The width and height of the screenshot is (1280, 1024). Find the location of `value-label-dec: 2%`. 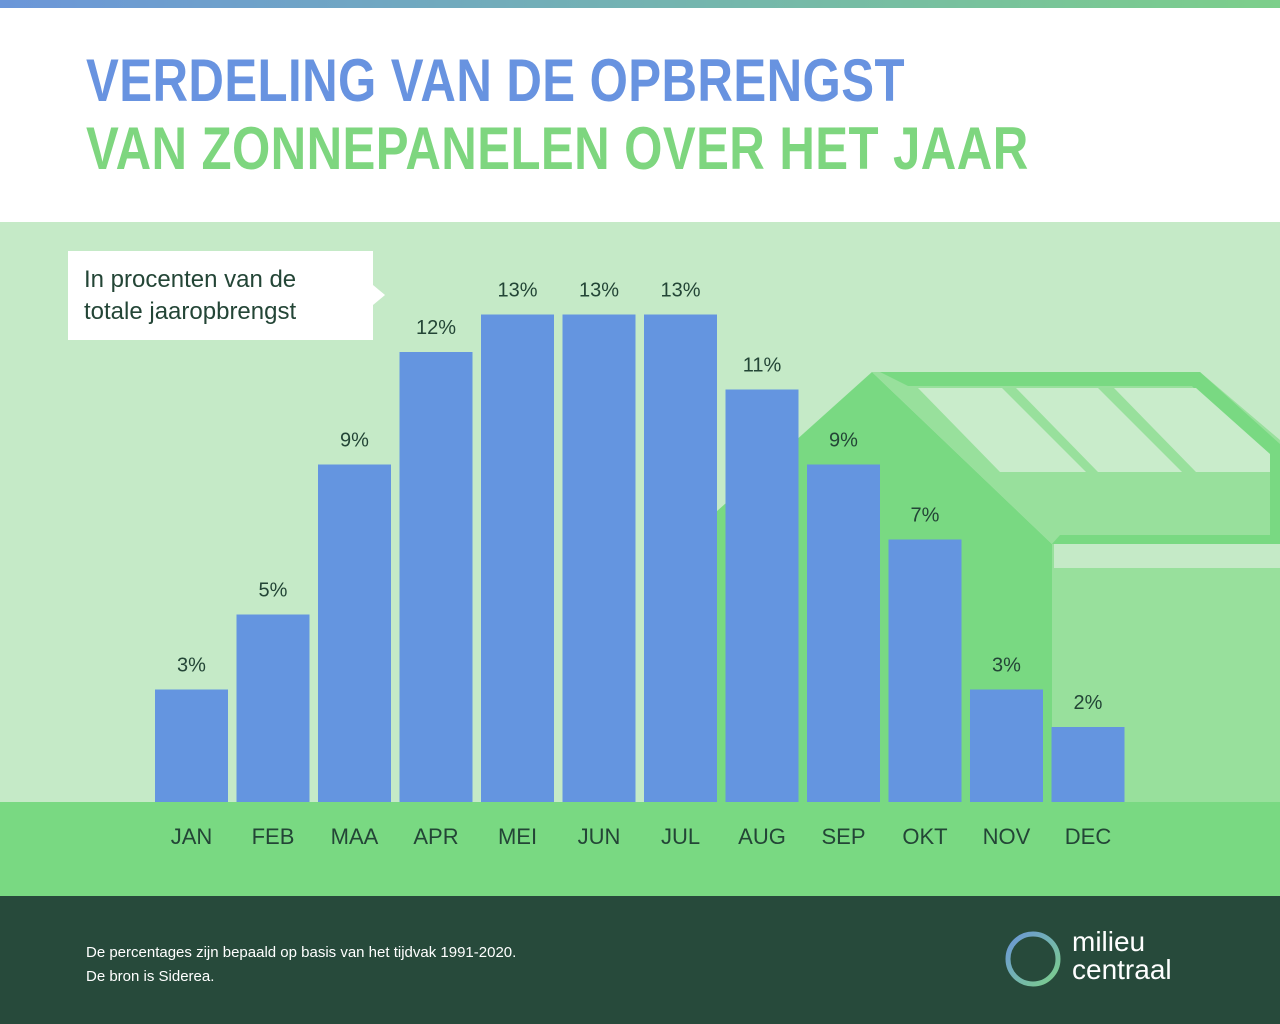

value-label-dec: 2% is located at coordinates (1088, 703).